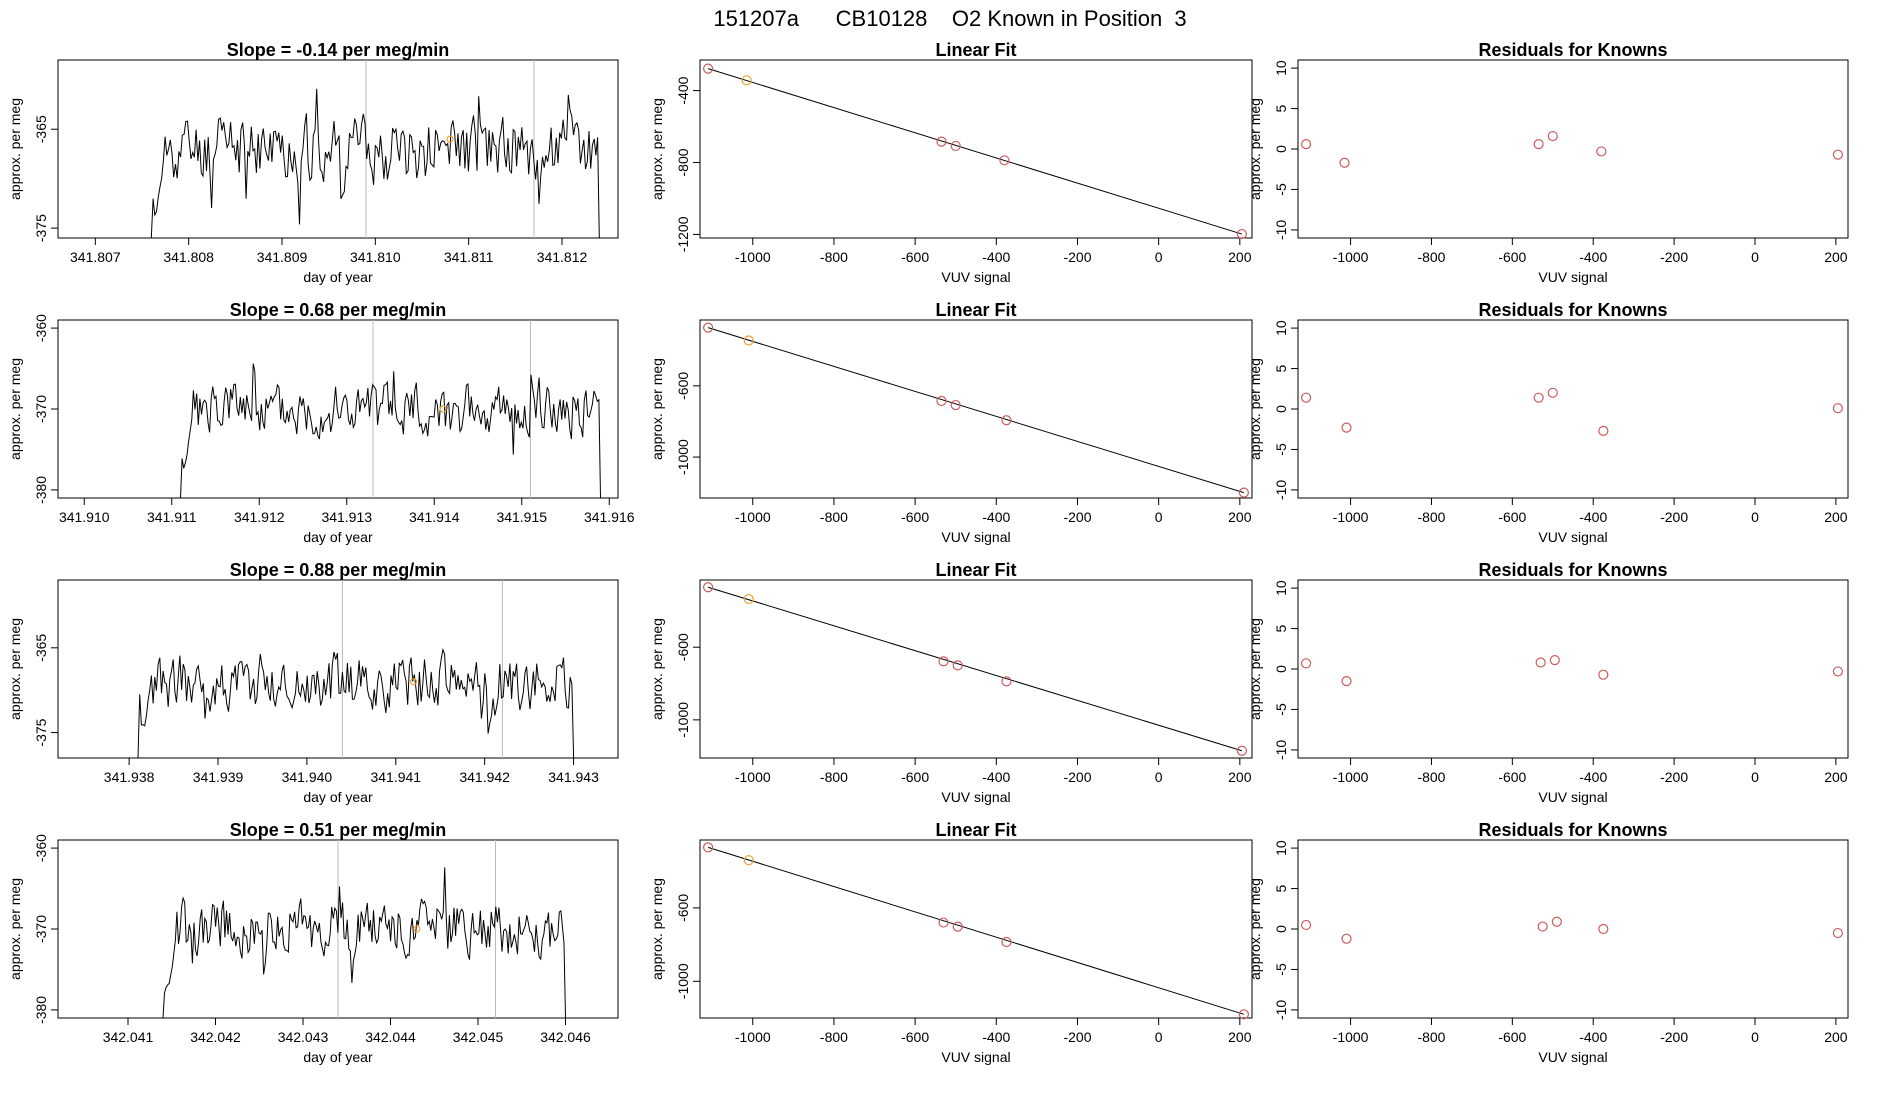  Describe the element at coordinates (683, 162) in the screenshot. I see `y-tick-label: -800` at that location.